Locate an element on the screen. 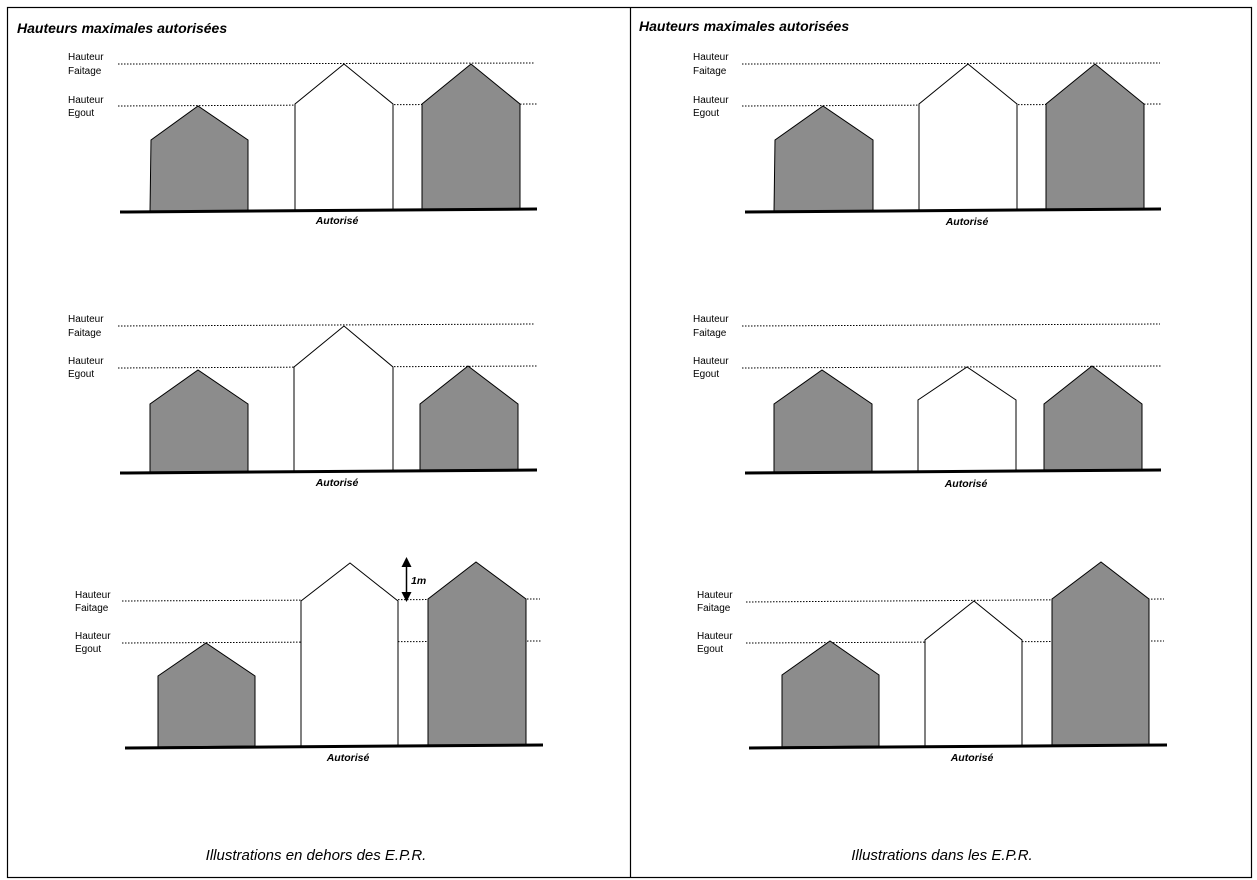  dimension-label: 1m is located at coordinates (418, 581).